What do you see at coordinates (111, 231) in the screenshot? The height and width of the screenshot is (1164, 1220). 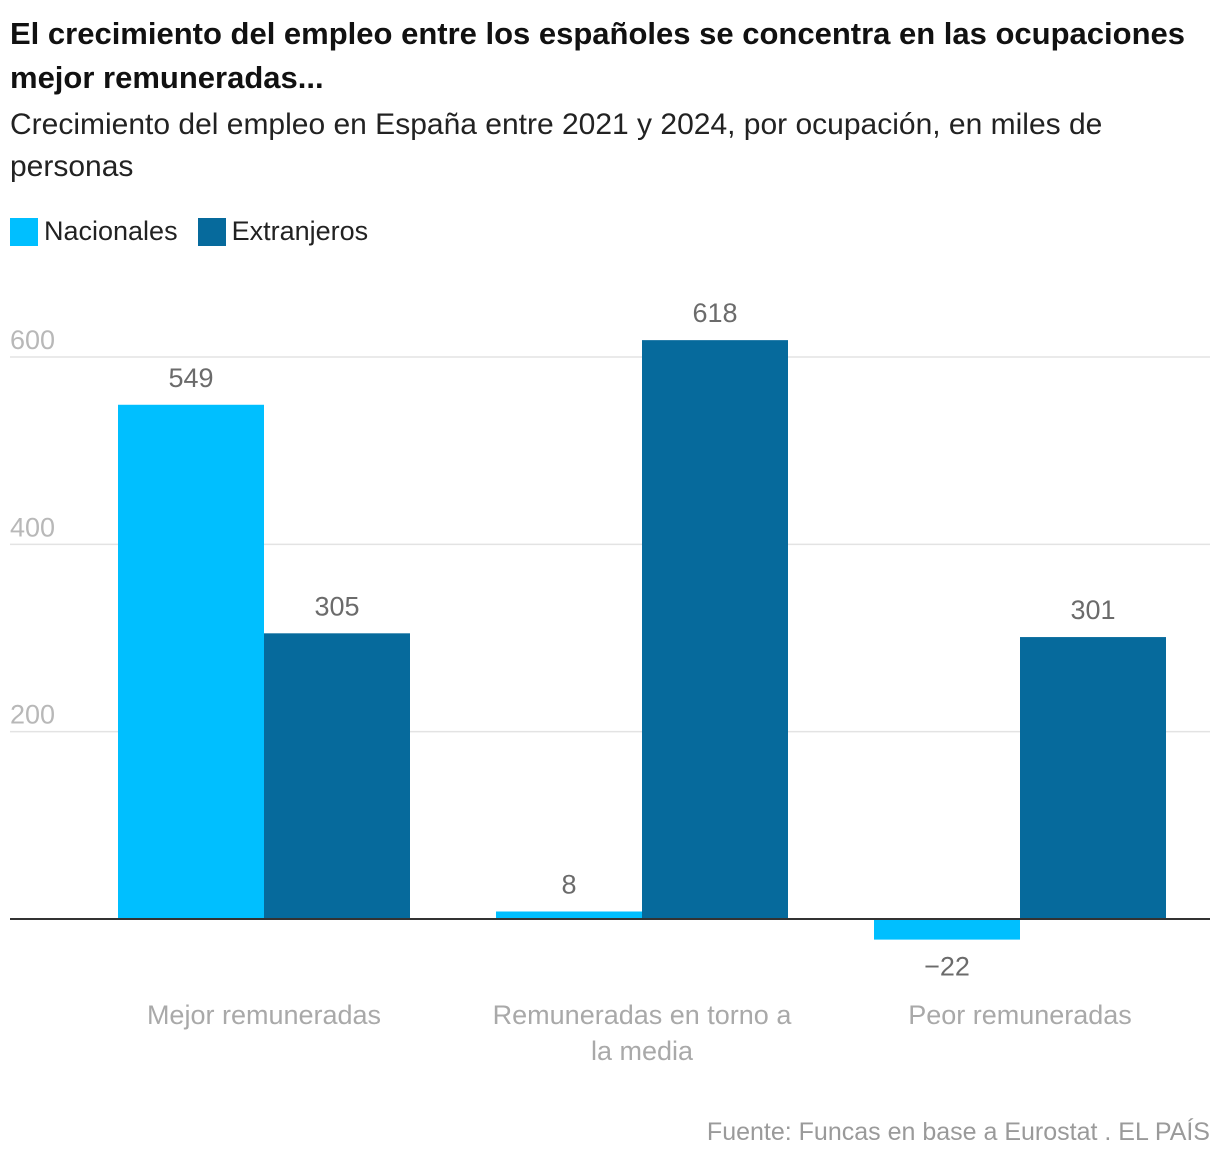 I see `legend-label-nacionales: Nacionales` at bounding box center [111, 231].